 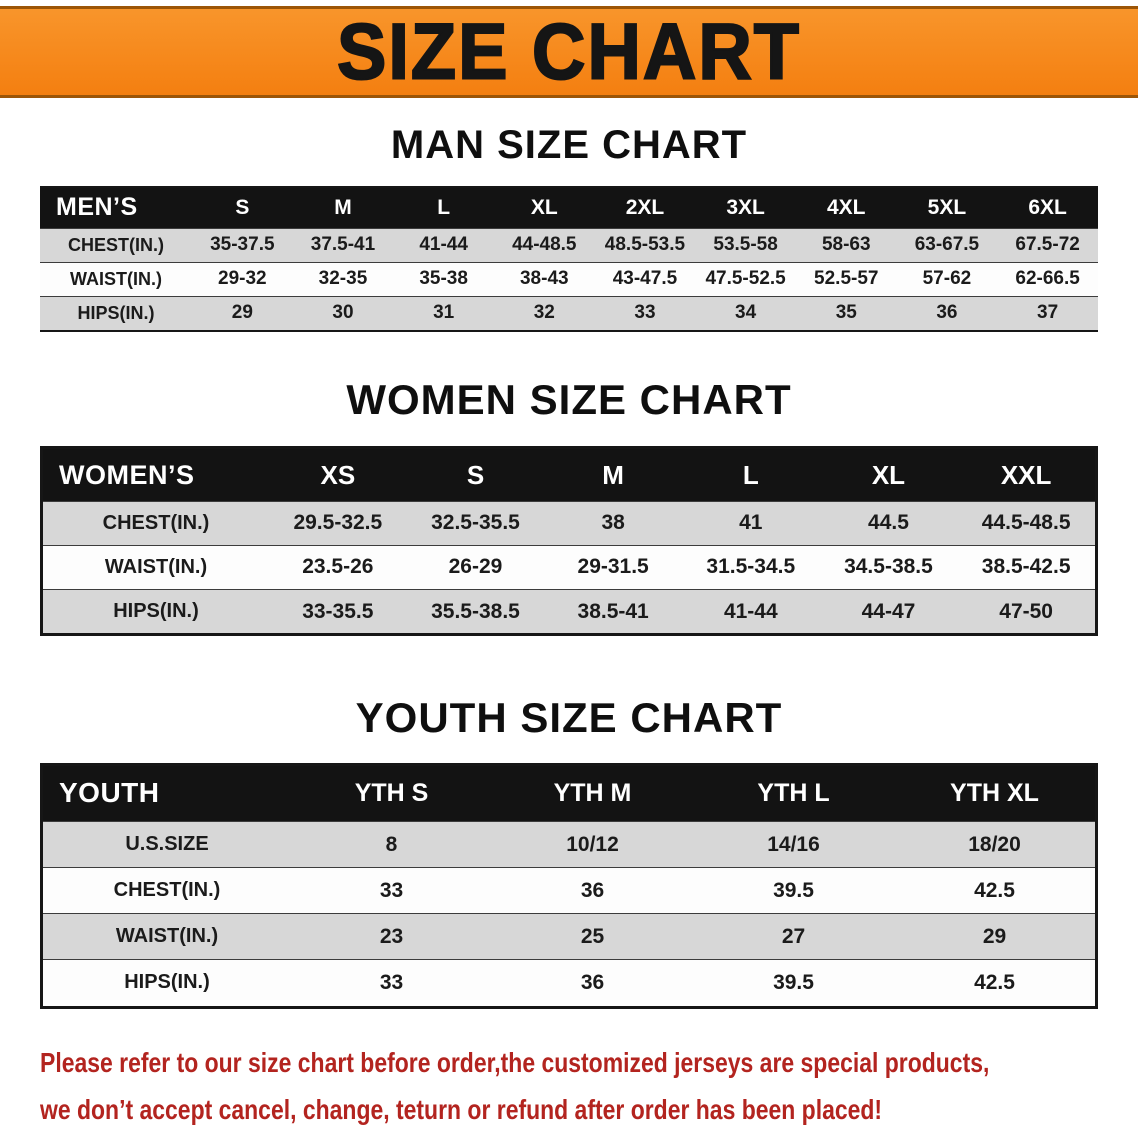 What do you see at coordinates (592, 792) in the screenshot?
I see `size-column-header: YTH M` at bounding box center [592, 792].